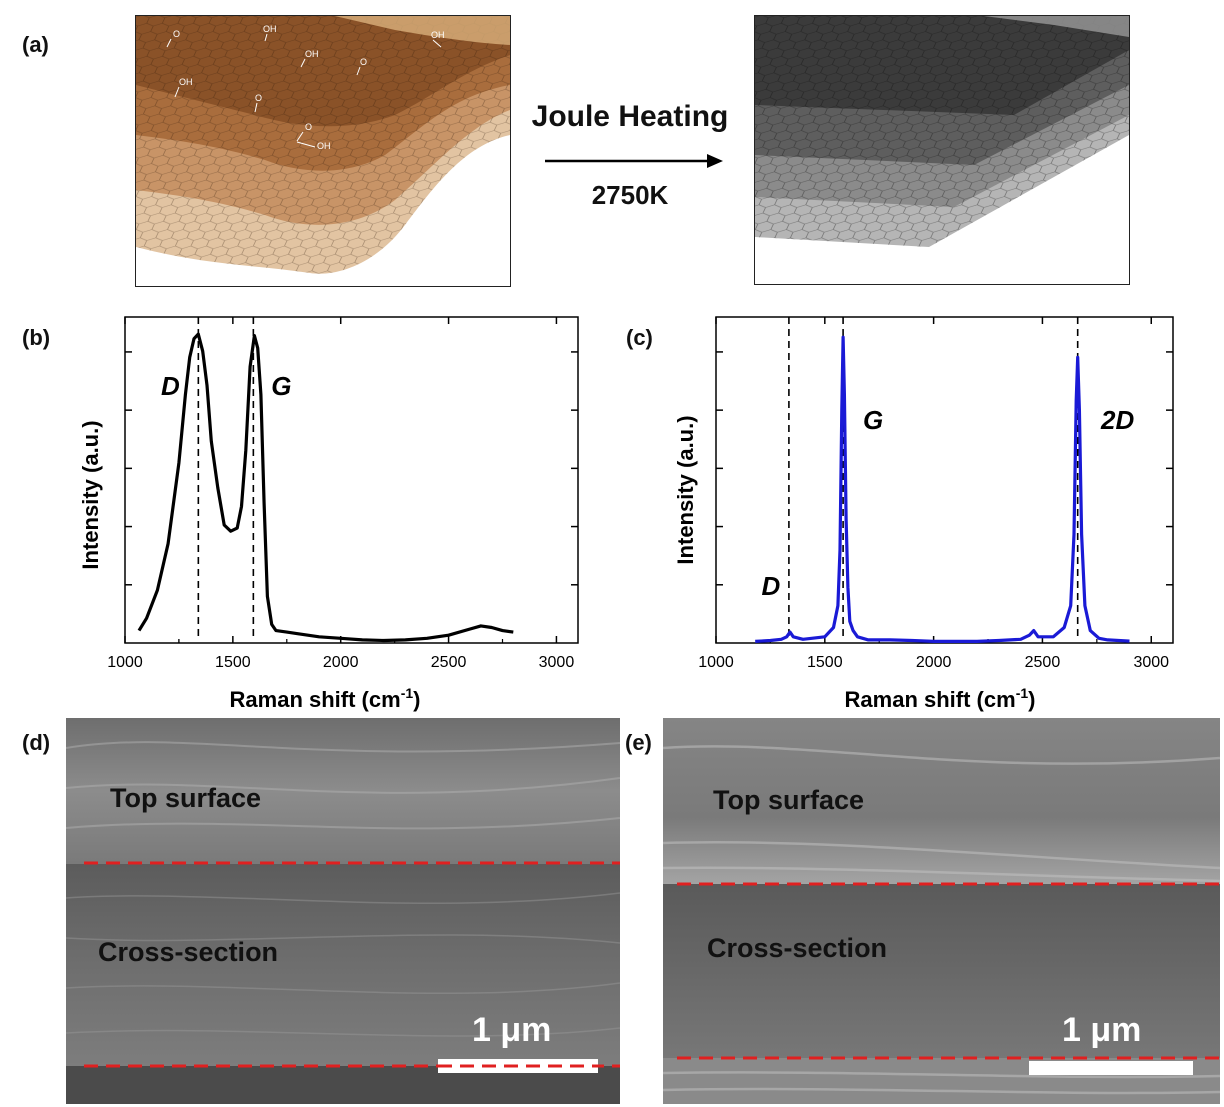  Describe the element at coordinates (1111, 1068) in the screenshot. I see `scale-bar` at that location.